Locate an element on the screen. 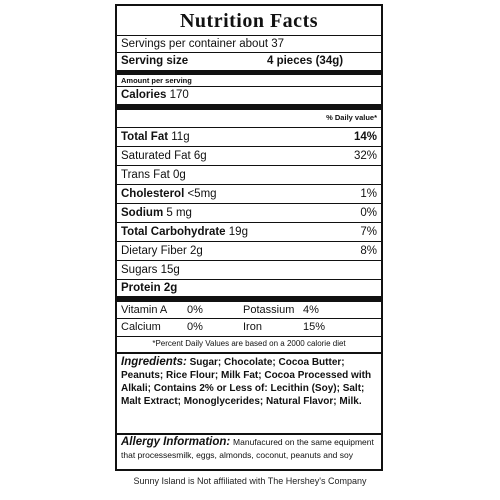 The width and height of the screenshot is (500, 500). mineral-name: Iron is located at coordinates (252, 327).